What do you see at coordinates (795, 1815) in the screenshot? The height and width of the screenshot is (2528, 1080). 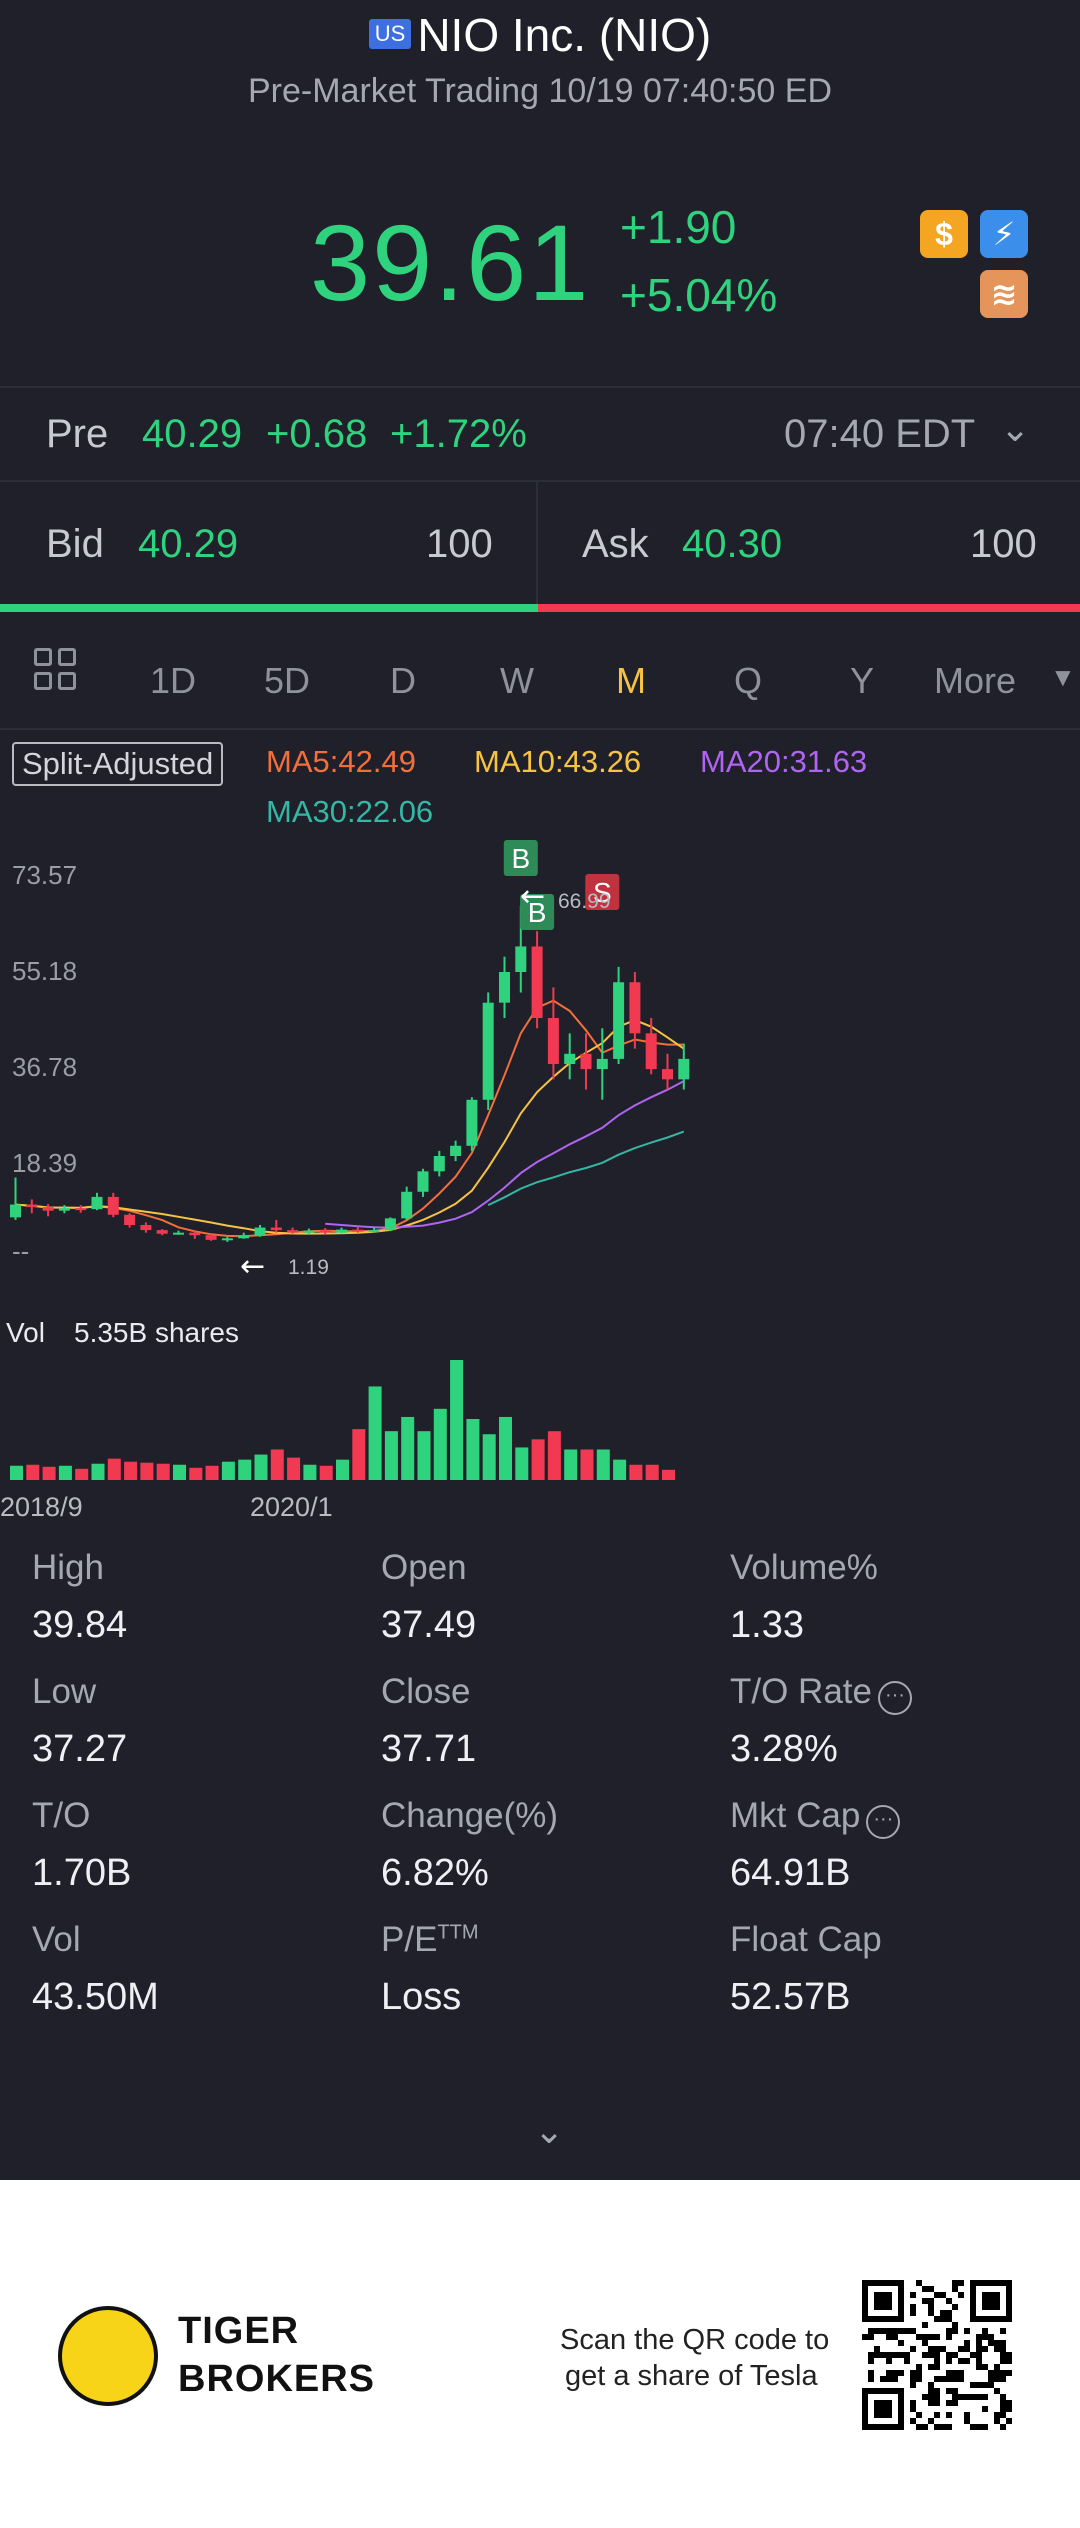 I see `stat-label-text: Mkt Cap` at bounding box center [795, 1815].